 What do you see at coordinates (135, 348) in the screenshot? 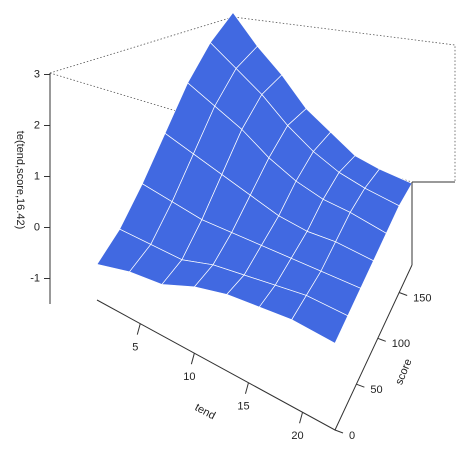
I see `x-tick-label: 5` at bounding box center [135, 348].